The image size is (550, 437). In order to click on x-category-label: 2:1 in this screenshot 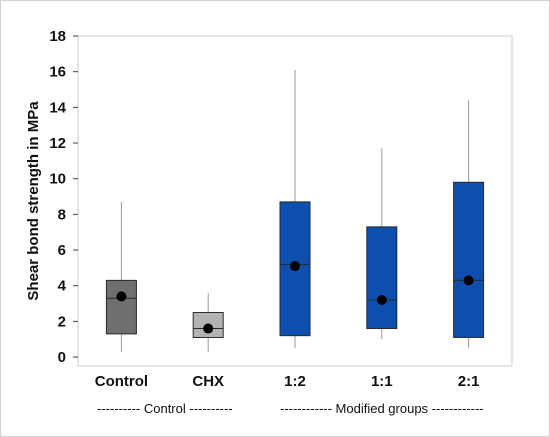, I will do `click(469, 381)`.